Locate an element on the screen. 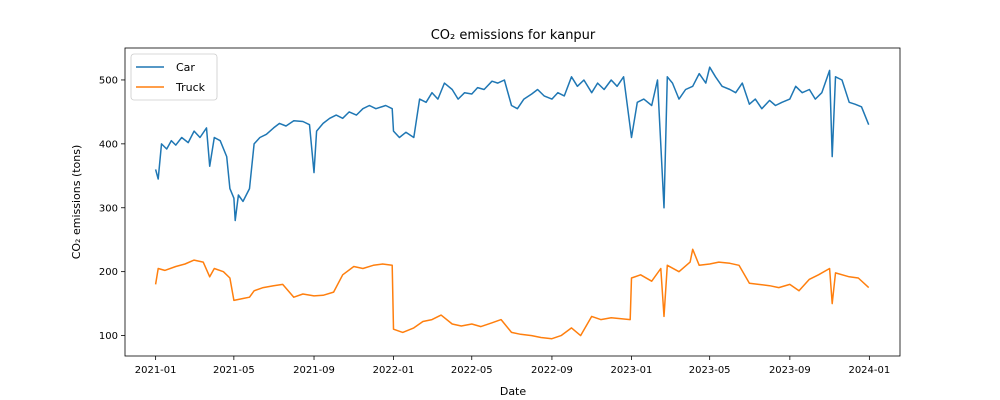  x-tick-label: 2021-09 is located at coordinates (314, 370).